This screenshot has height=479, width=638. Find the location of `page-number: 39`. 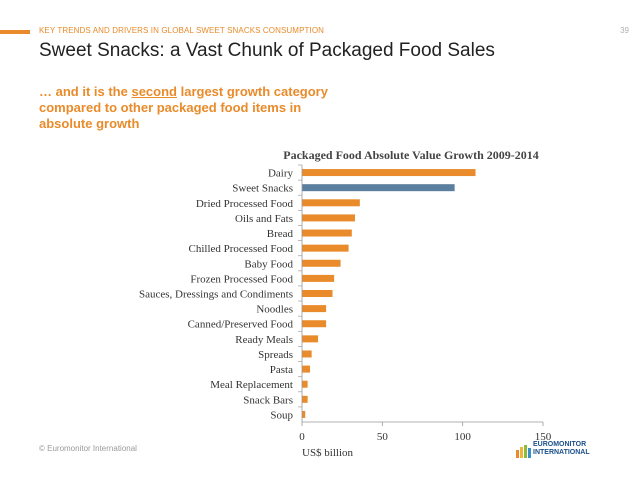

page-number: 39 is located at coordinates (624, 30).